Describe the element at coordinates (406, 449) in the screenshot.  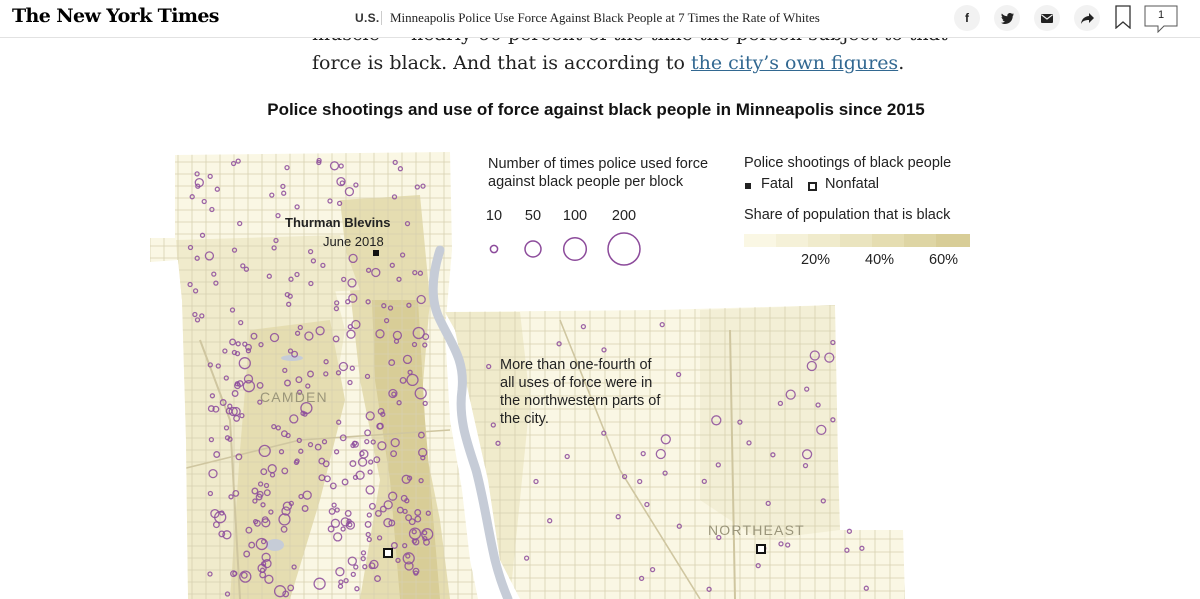
I see `population-zone` at that location.